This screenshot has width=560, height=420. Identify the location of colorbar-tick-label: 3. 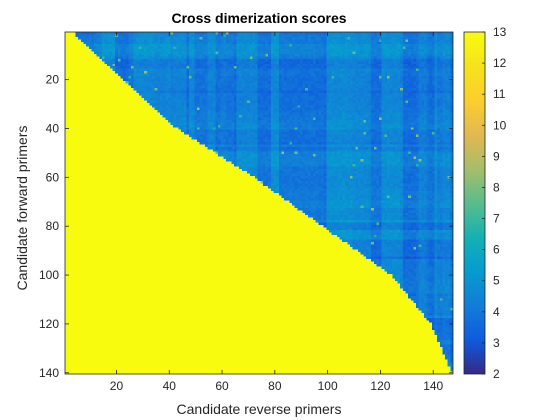
(496, 343).